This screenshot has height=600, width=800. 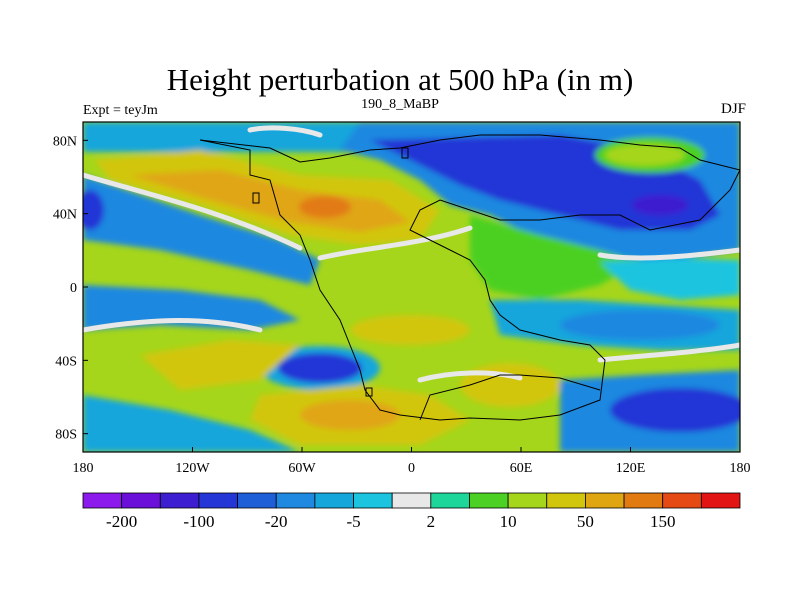 I want to click on zero-contour-north, so click(x=193, y=211).